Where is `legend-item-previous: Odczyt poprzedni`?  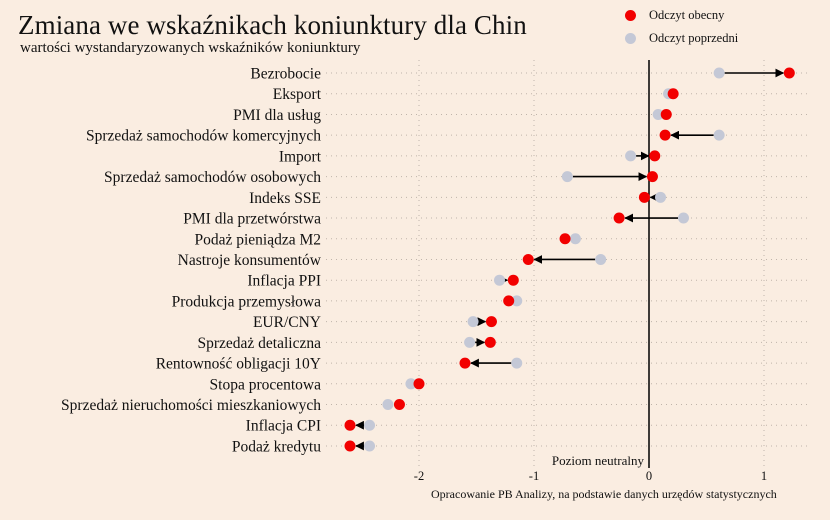 legend-item-previous: Odczyt poprzedni is located at coordinates (681, 38).